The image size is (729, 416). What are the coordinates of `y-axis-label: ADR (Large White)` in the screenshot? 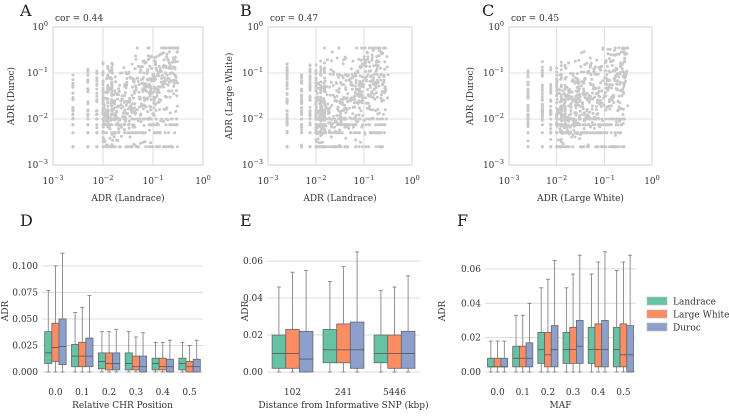 It's located at (229, 97).